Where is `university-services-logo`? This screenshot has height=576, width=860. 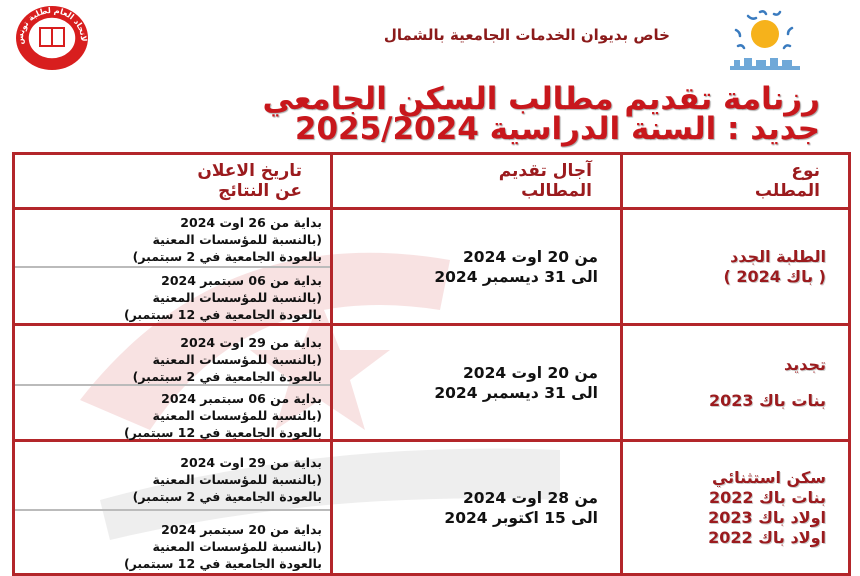 university-services-logo is located at coordinates (765, 40).